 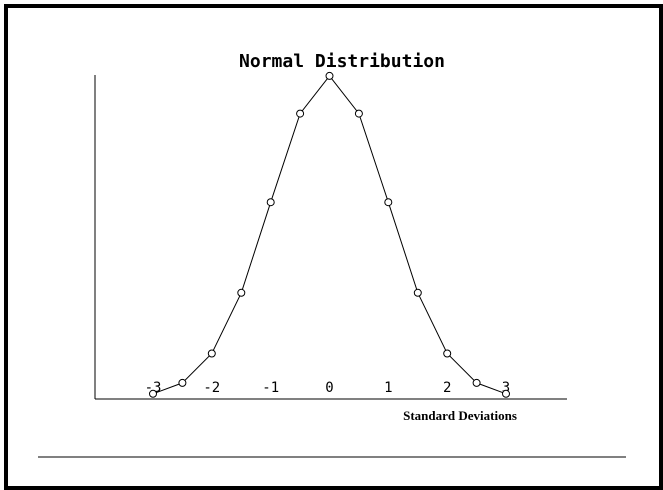 What do you see at coordinates (270, 388) in the screenshot?
I see `x-tick-label: -1` at bounding box center [270, 388].